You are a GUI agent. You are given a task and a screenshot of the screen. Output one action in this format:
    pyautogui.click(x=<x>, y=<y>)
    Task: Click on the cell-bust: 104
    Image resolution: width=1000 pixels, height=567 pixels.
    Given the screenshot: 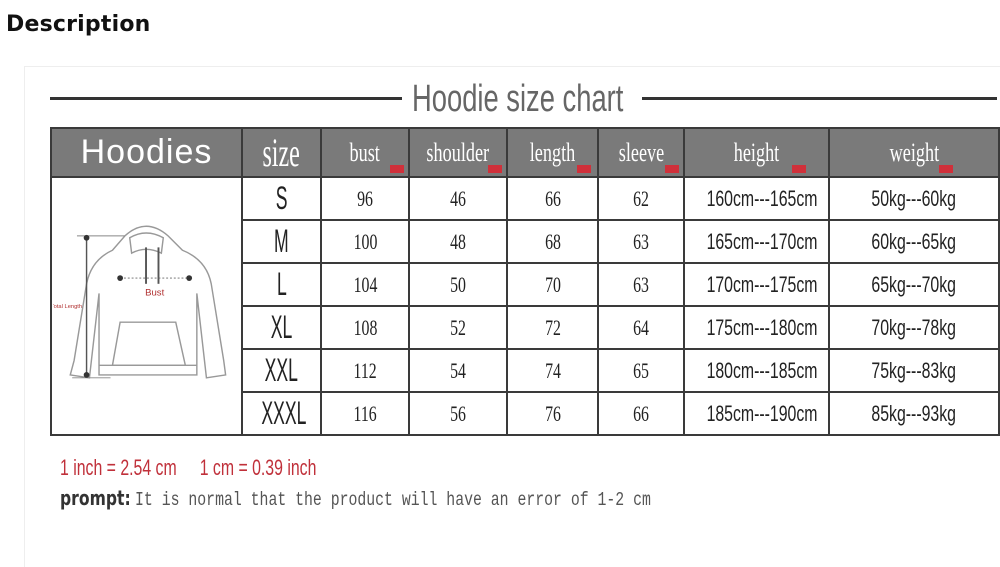 What is the action you would take?
    pyautogui.click(x=365, y=284)
    